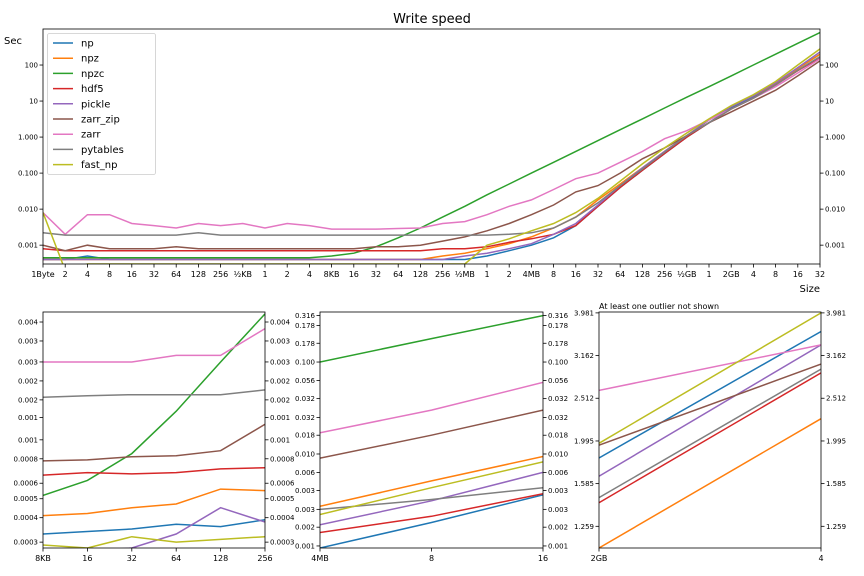 Image resolution: width=864 pixels, height=576 pixels. I want to click on legend-label-zarr-zip: zarr_zip, so click(100, 120).